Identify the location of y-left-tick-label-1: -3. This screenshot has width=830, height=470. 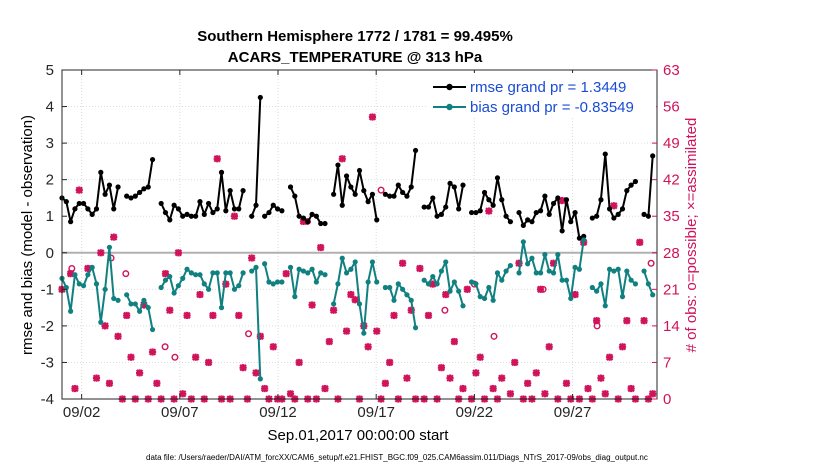
(47, 362).